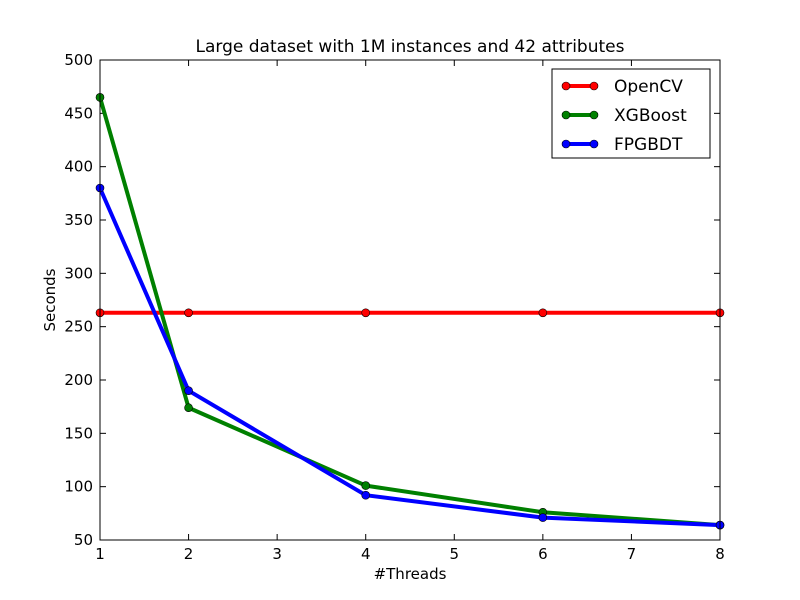 This screenshot has width=800, height=600. Describe the element at coordinates (410, 574) in the screenshot. I see `x-axis-label: #Threads` at that location.